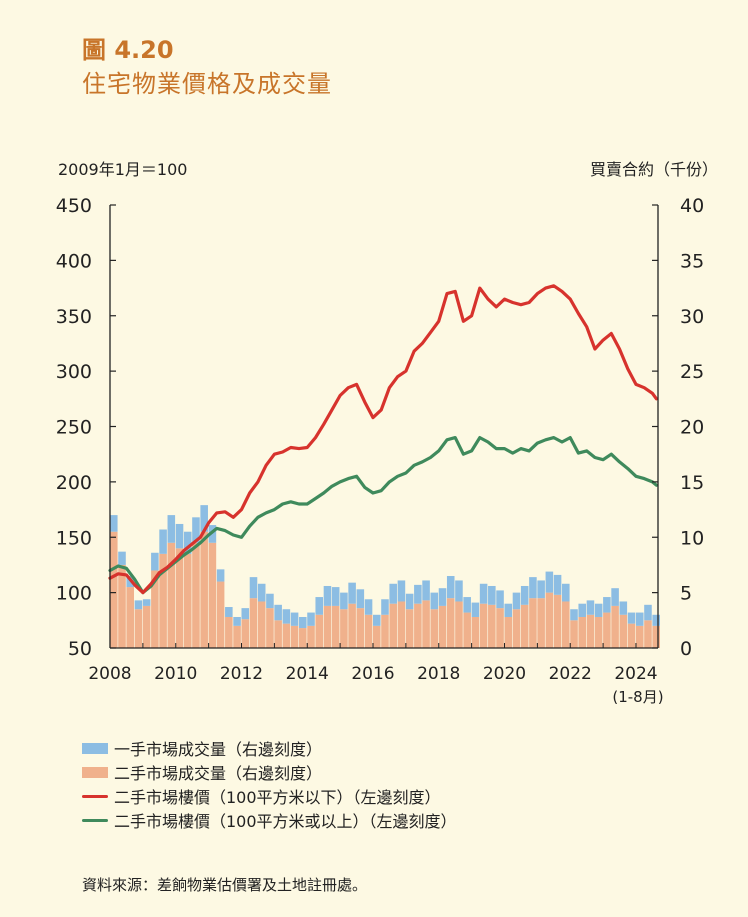  I want to click on x-tick-label: 2012, so click(241, 674).